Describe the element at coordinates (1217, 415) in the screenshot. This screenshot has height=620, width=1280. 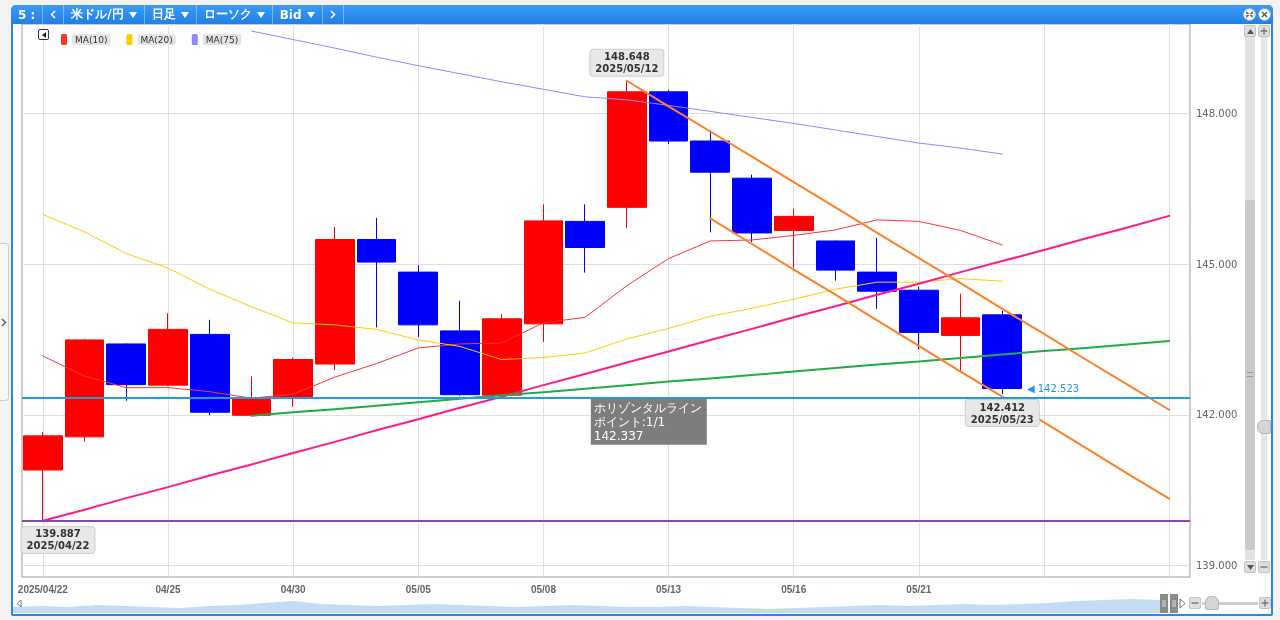
I see `y-tick-label: 142.000` at that location.